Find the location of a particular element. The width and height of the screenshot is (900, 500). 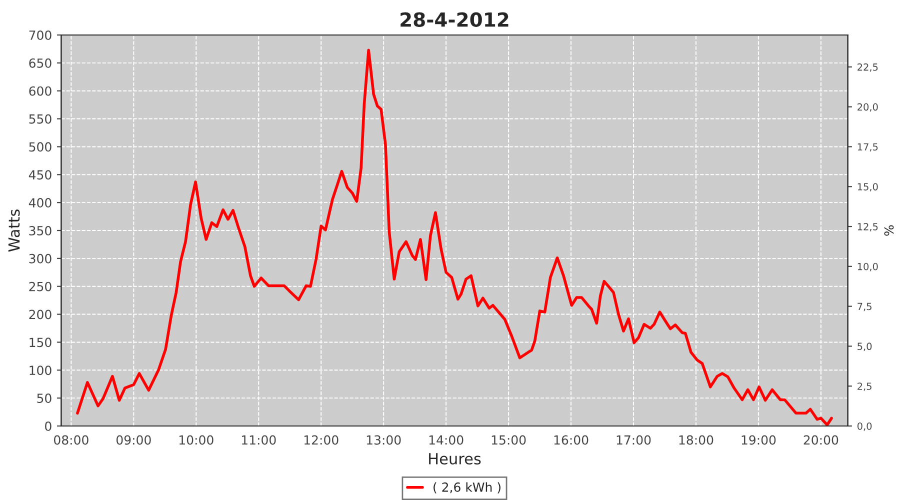

y2-tick-label: 15,0 is located at coordinates (868, 187).